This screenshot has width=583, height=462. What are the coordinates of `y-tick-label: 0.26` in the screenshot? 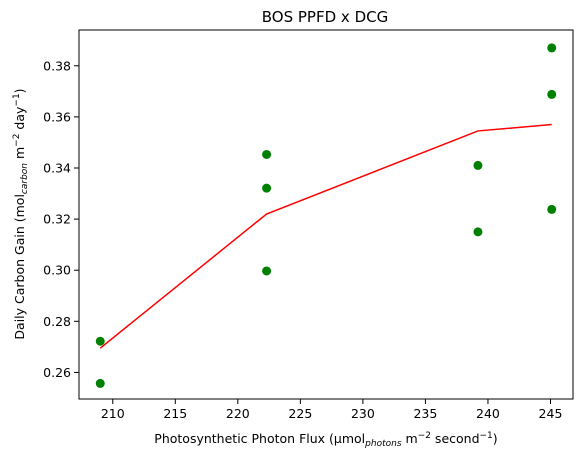 It's located at (57, 372).